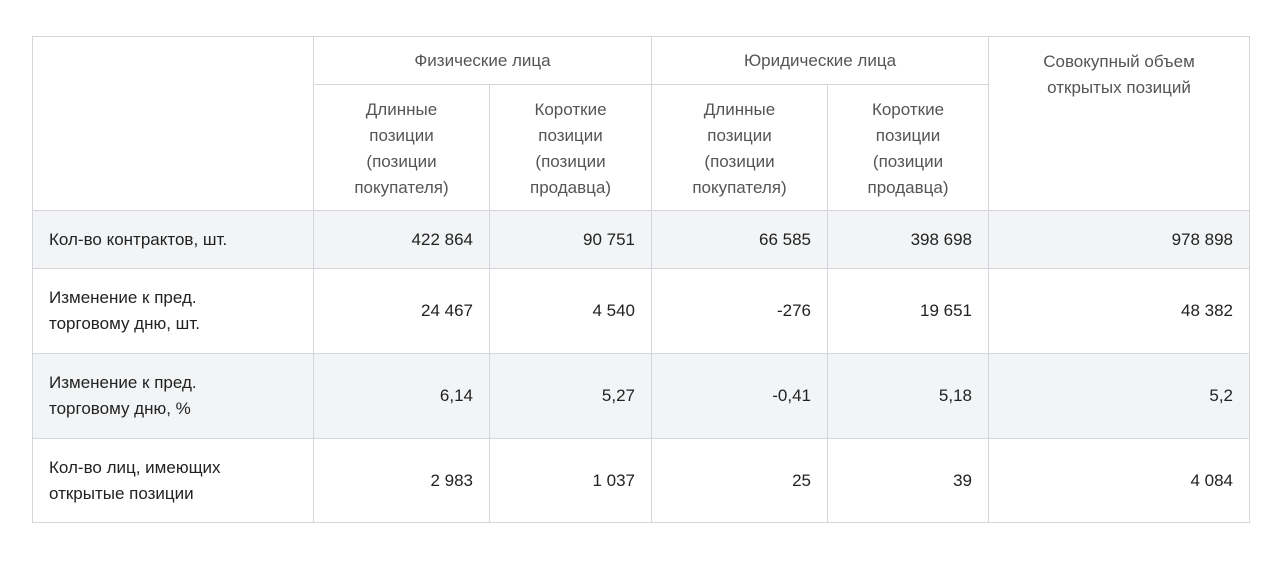 This screenshot has width=1280, height=584. What do you see at coordinates (570, 396) in the screenshot?
I see `value-cell: 5,27` at bounding box center [570, 396].